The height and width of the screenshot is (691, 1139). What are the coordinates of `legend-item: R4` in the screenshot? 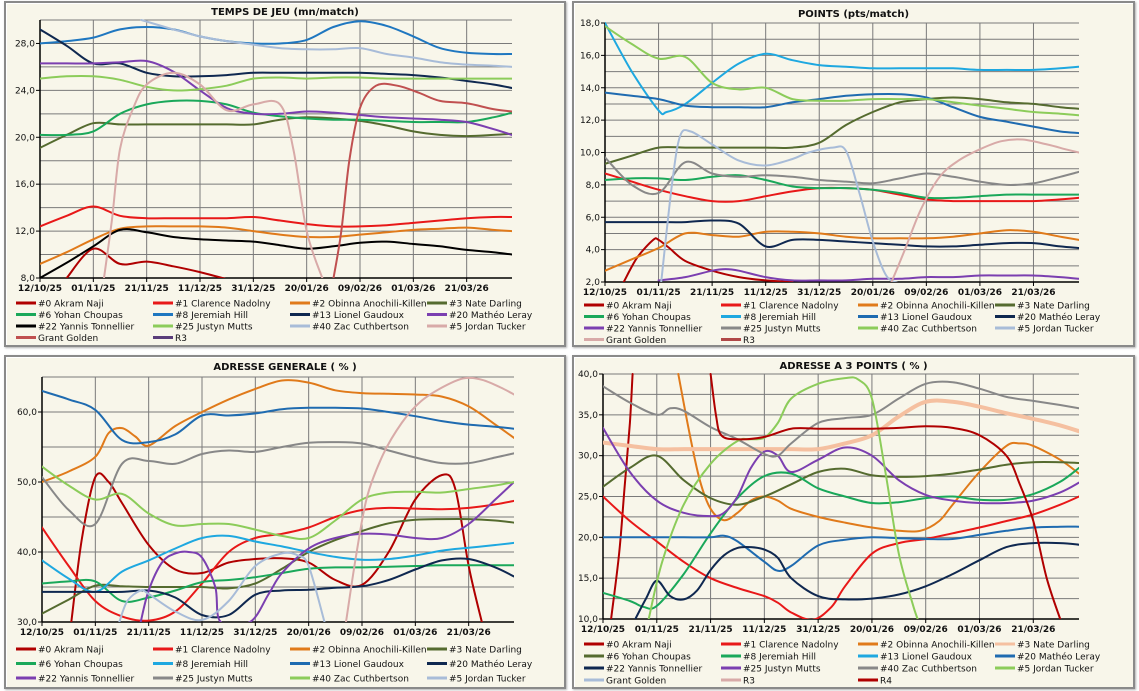 It's located at (875, 682).